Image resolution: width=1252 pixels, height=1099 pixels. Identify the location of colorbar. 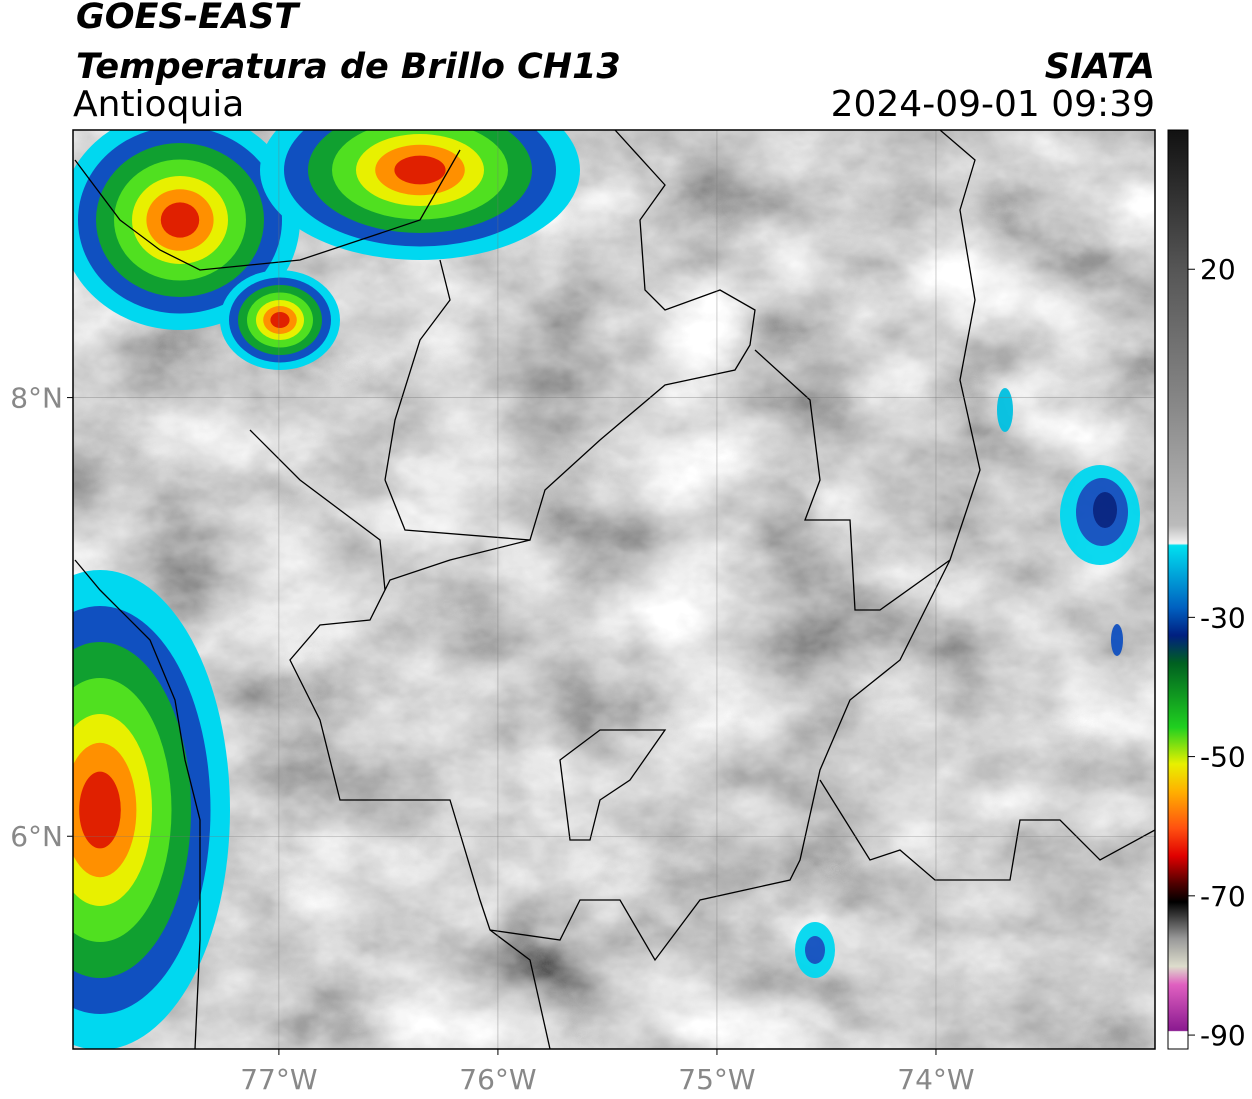
(1178, 589).